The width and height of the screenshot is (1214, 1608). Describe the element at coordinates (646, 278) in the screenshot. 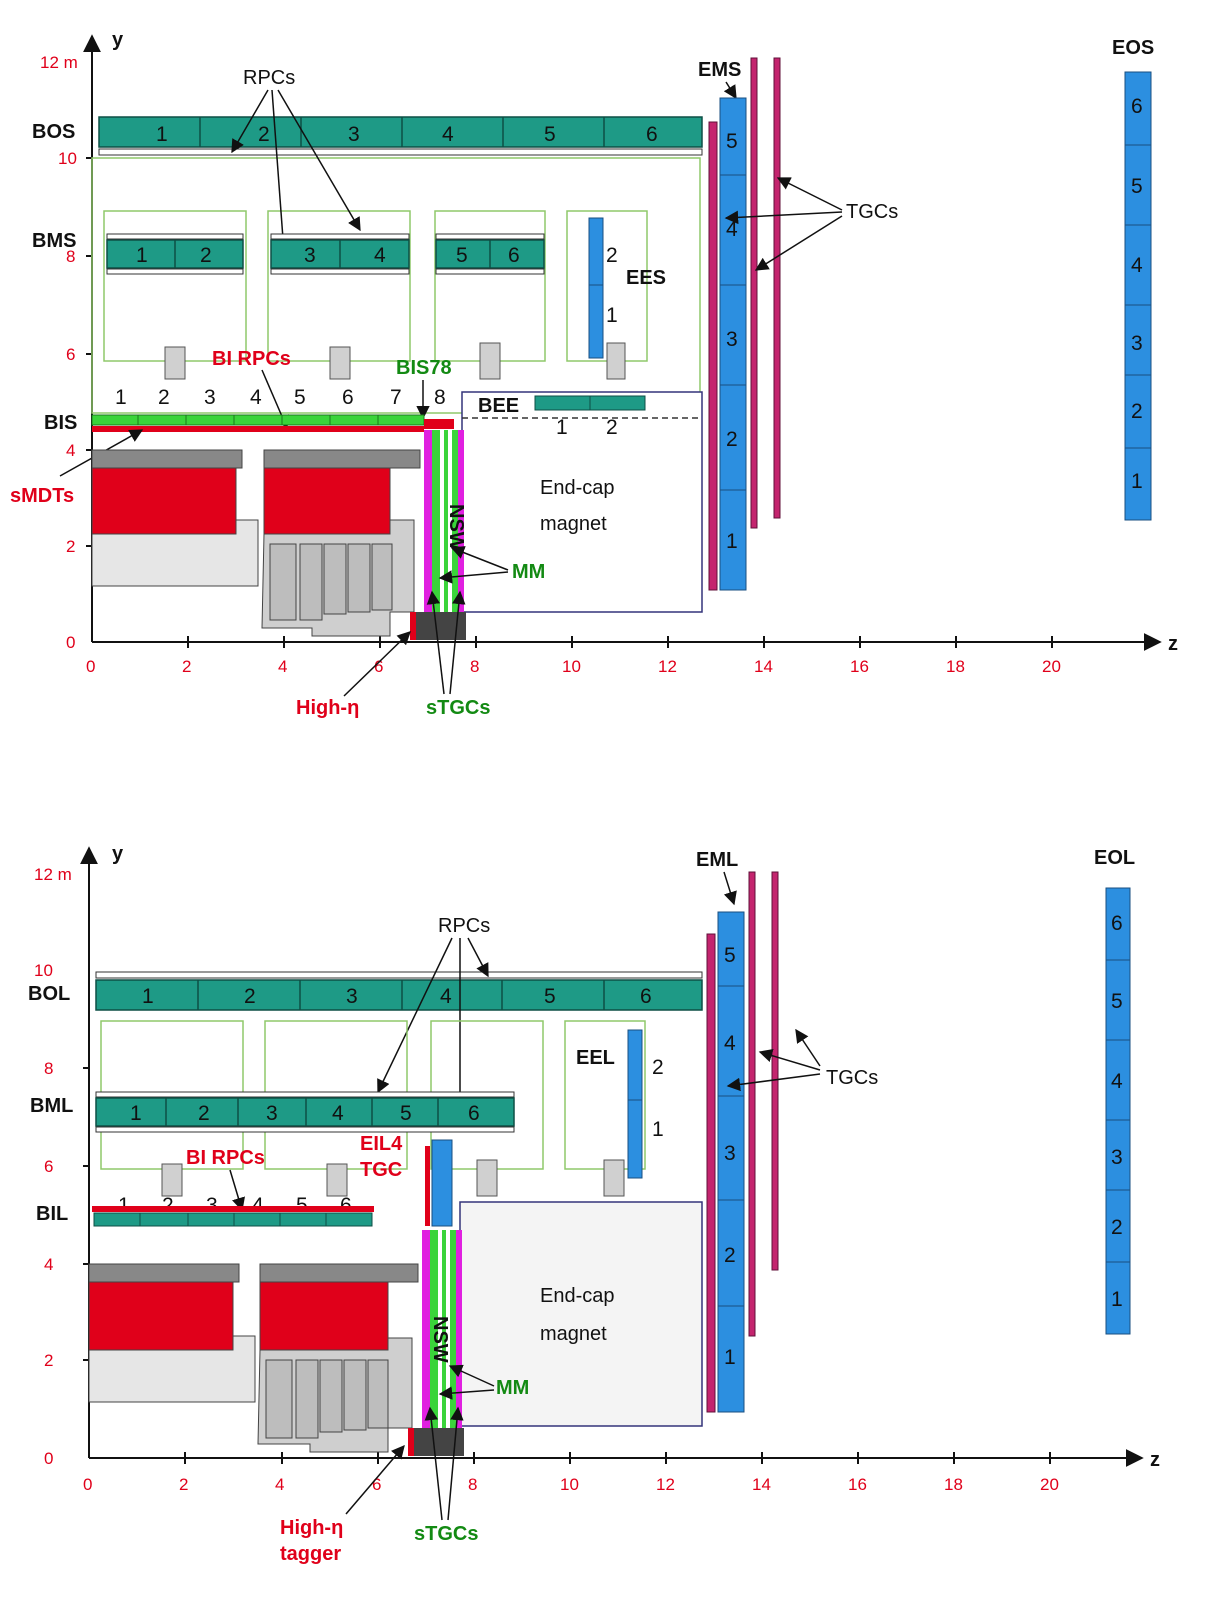

I see `station-label-ees: EES` at that location.